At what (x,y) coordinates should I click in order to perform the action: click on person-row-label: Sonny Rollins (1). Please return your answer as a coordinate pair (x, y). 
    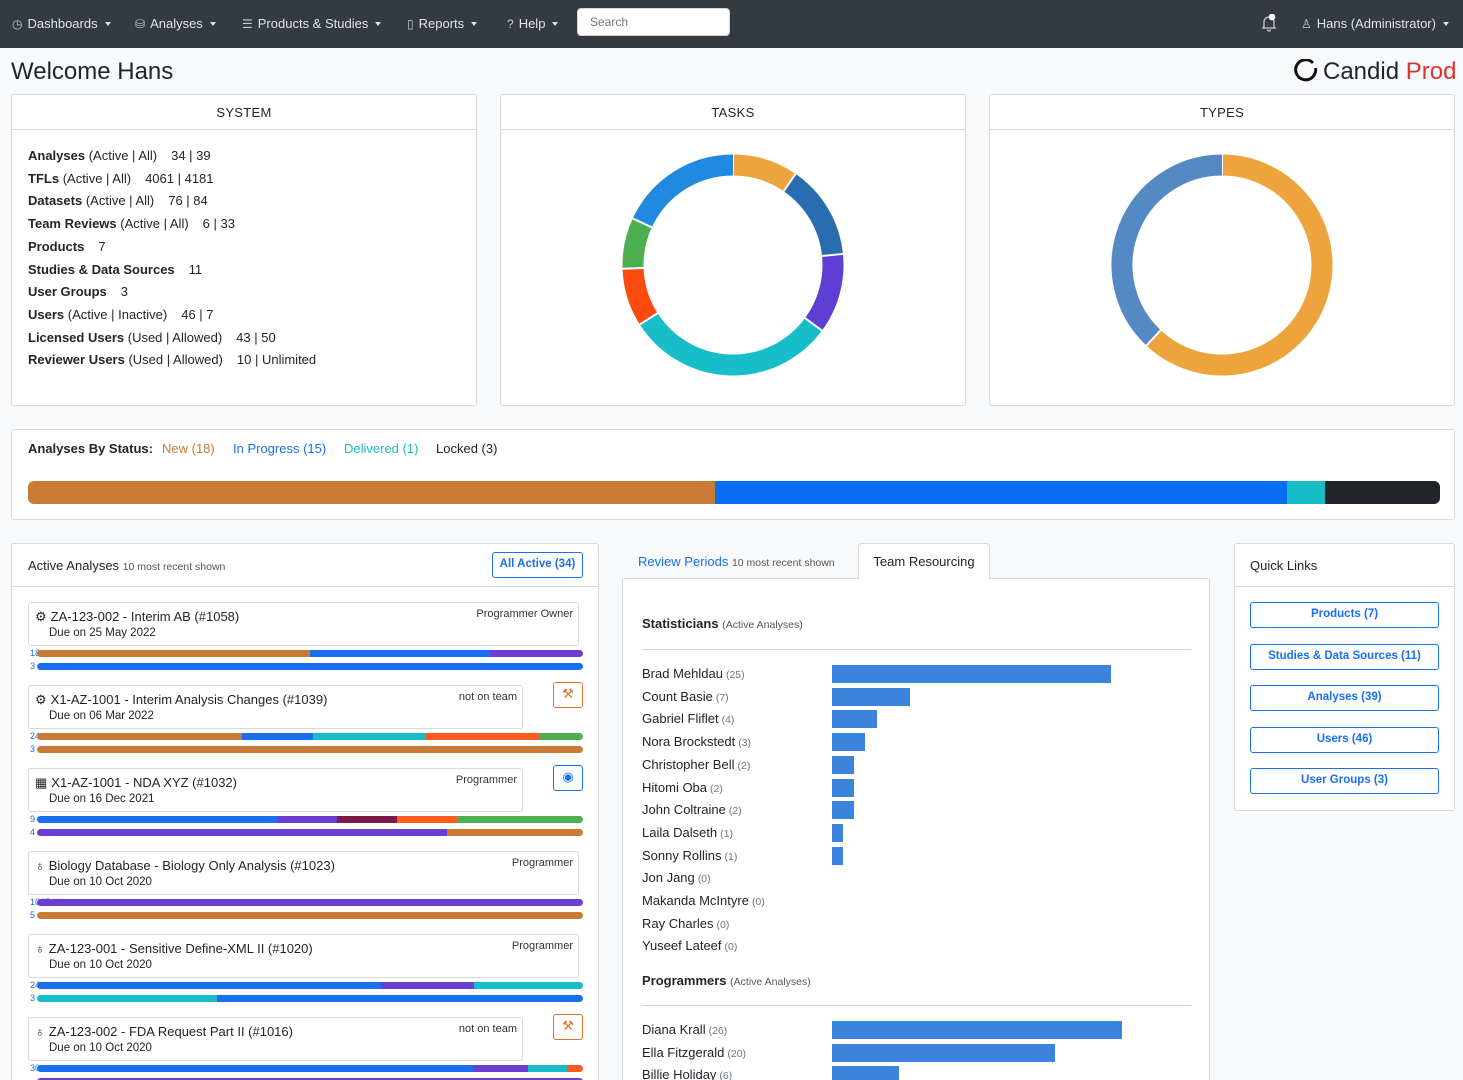
    Looking at the image, I should click on (689, 855).